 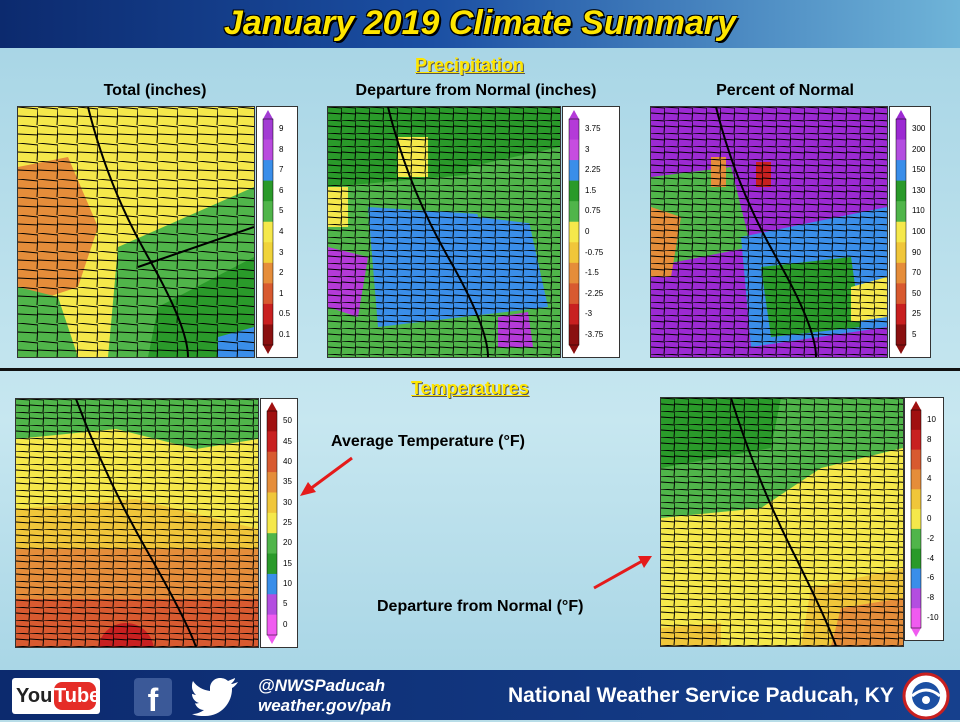 I want to click on youtube-icon: You Tube, so click(x=56, y=696).